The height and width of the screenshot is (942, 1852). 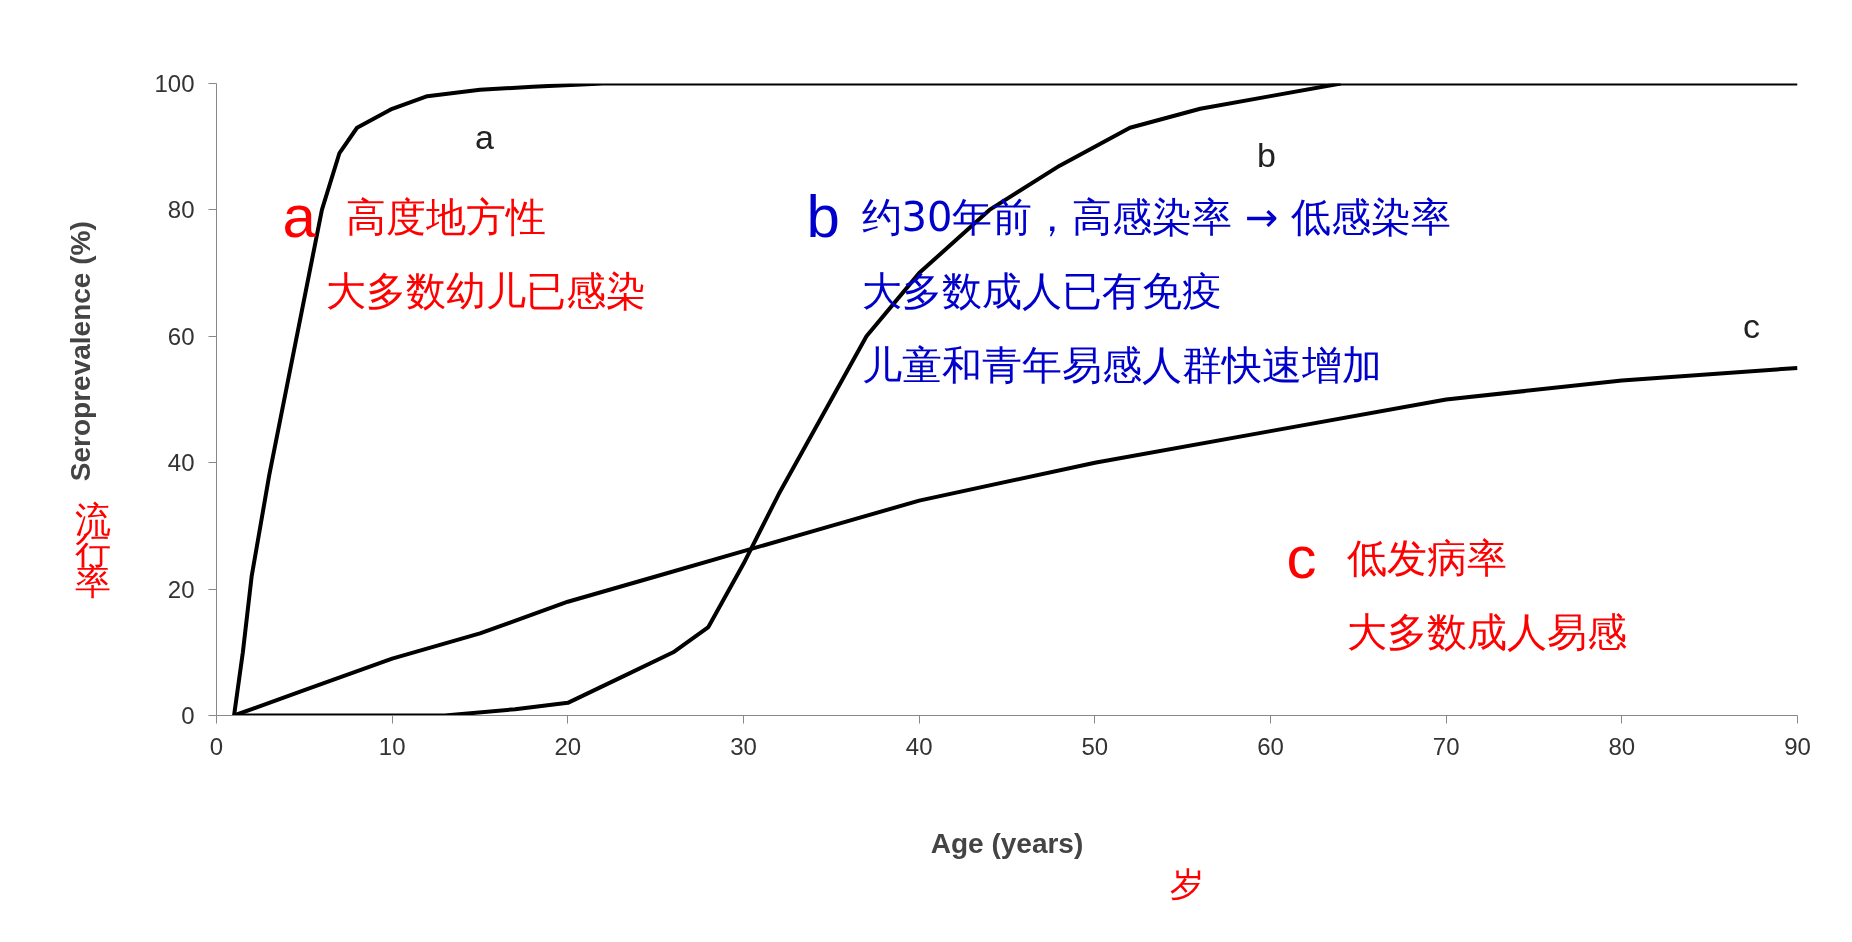 I want to click on y-tick-label: 40, so click(x=181, y=463).